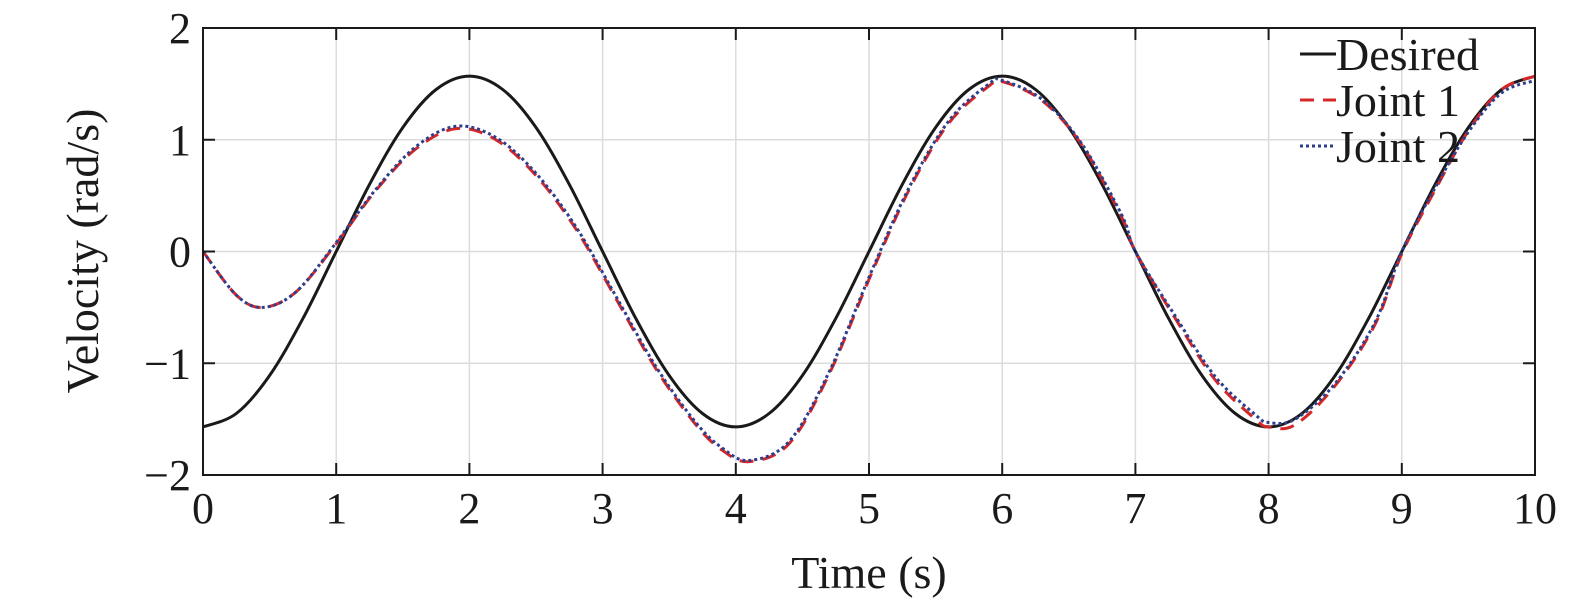 The image size is (1575, 606). Describe the element at coordinates (203, 508) in the screenshot. I see `x-tick-label: 0` at that location.